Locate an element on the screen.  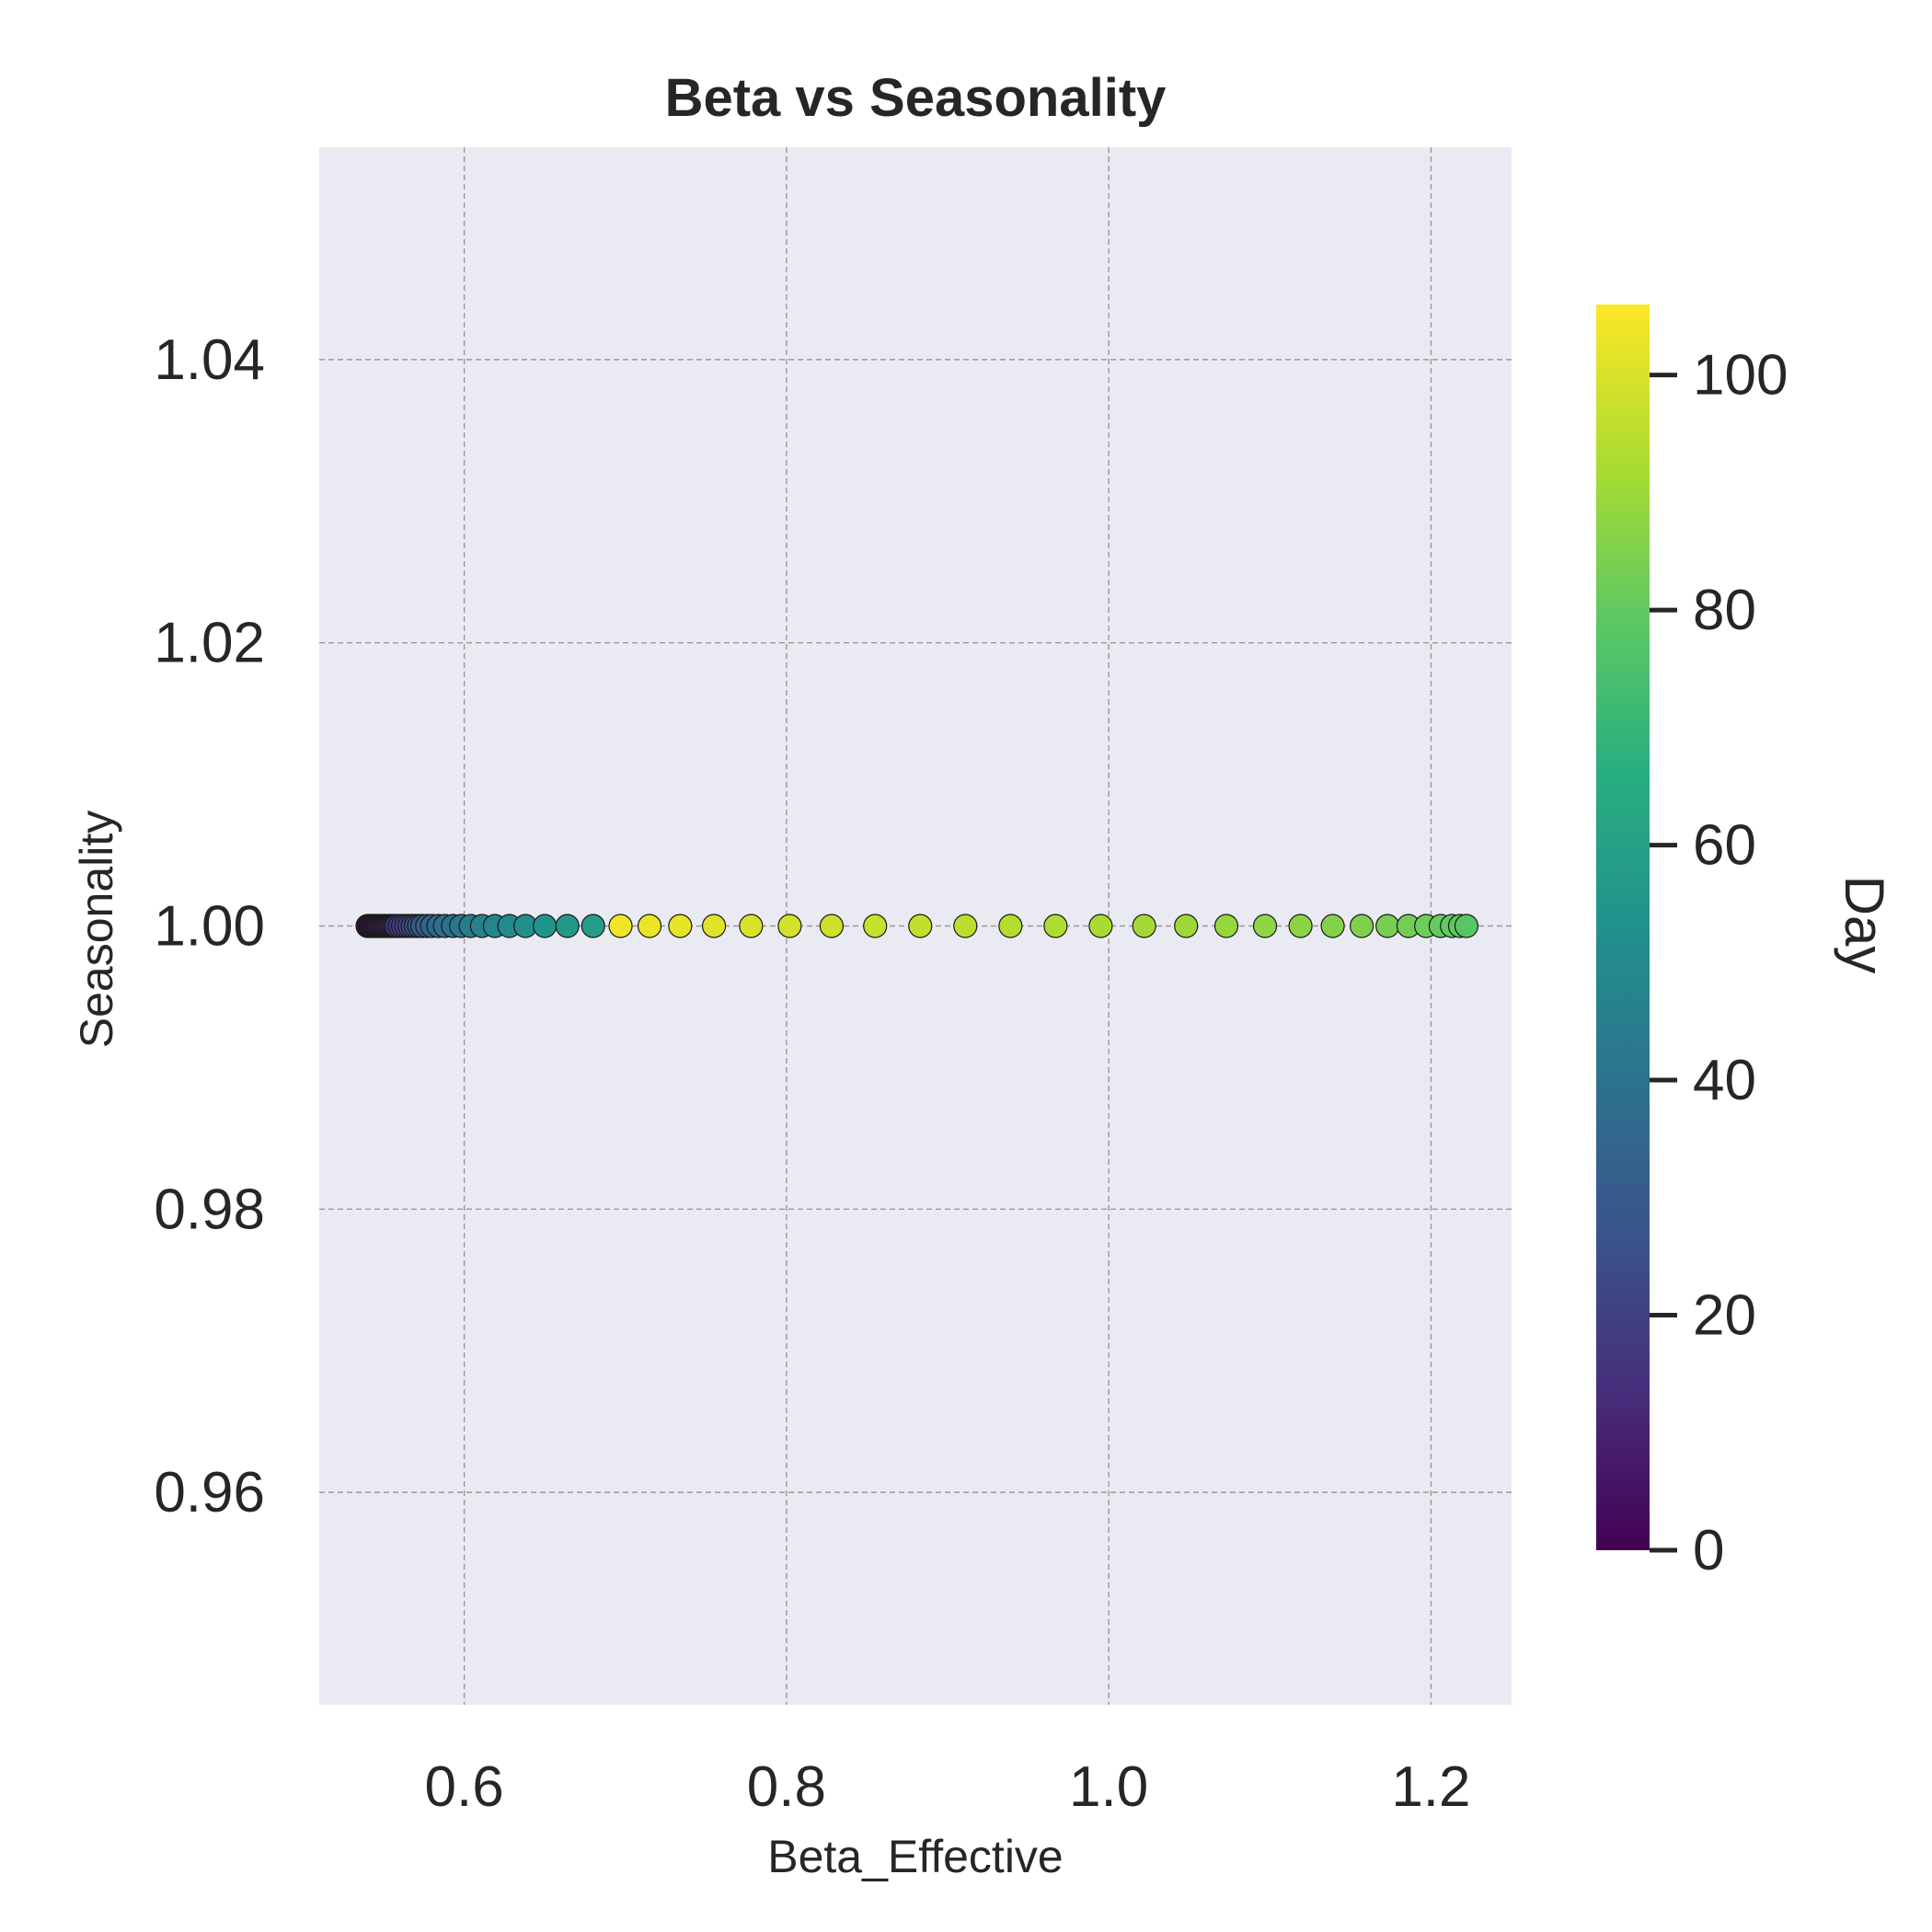
x-tick-label: 0.8 is located at coordinates (786, 1787).